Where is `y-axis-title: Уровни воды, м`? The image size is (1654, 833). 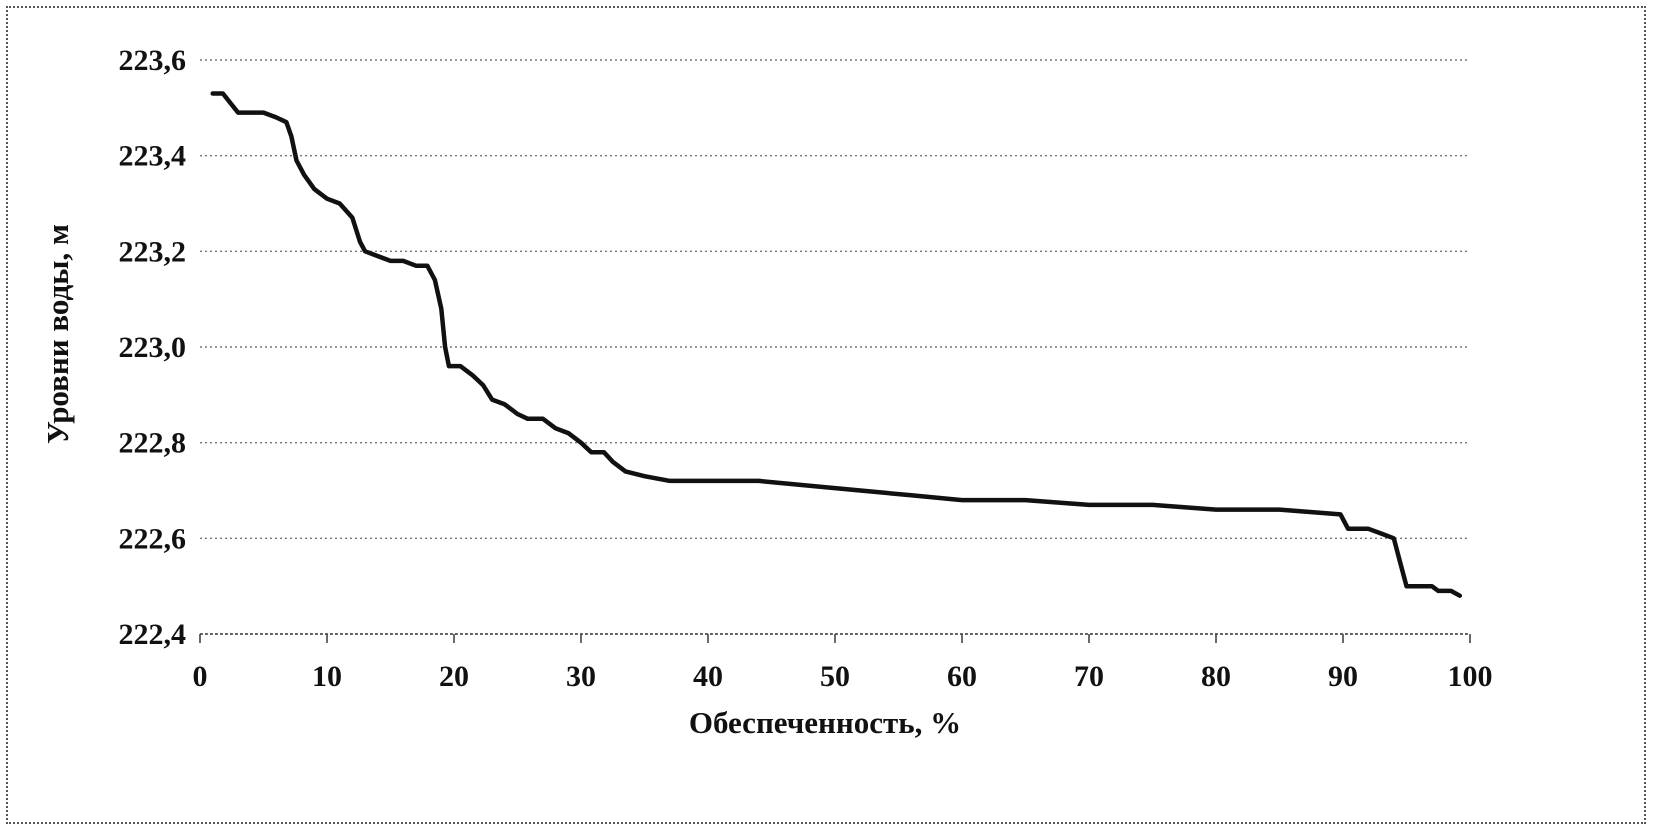
y-axis-title: Уровни воды, м is located at coordinates (57, 334).